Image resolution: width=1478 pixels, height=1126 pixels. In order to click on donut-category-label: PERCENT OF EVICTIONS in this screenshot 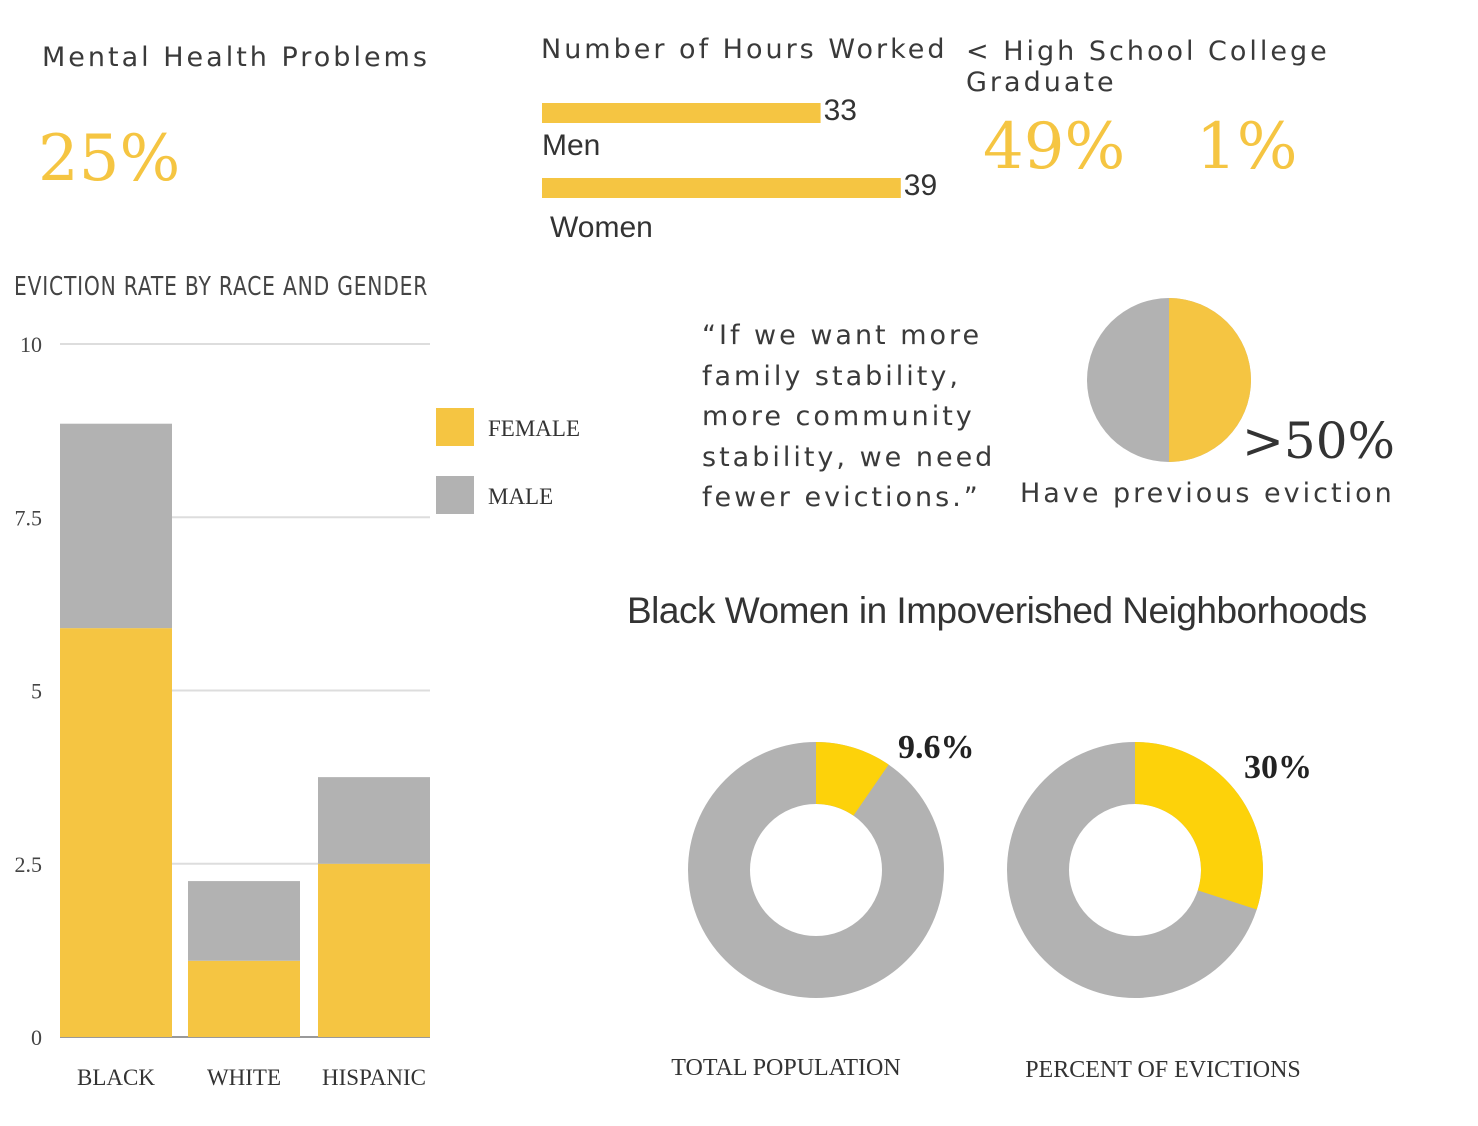, I will do `click(1163, 1070)`.